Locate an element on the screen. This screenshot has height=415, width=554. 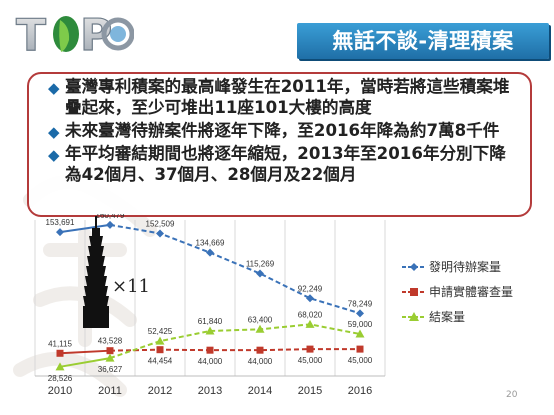
chart-legend: 發明待辦案量 申請實體審查量 結案量 is located at coordinates (472, 293).